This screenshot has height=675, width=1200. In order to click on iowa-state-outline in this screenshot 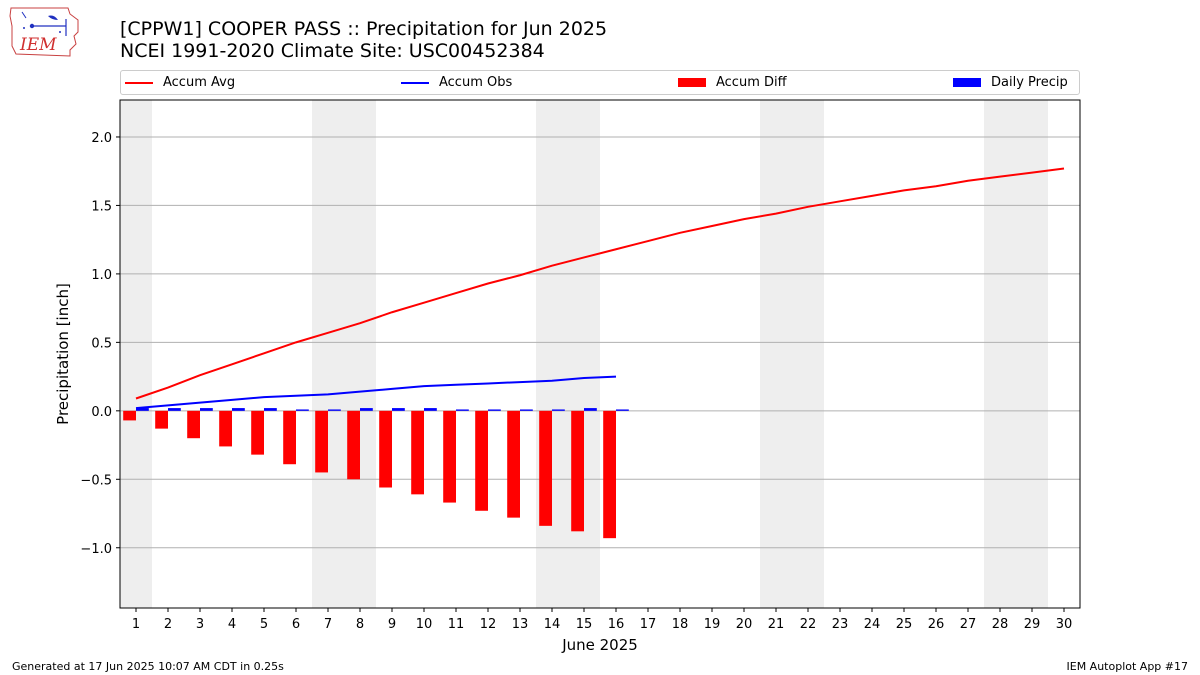, I will do `click(44, 32)`.